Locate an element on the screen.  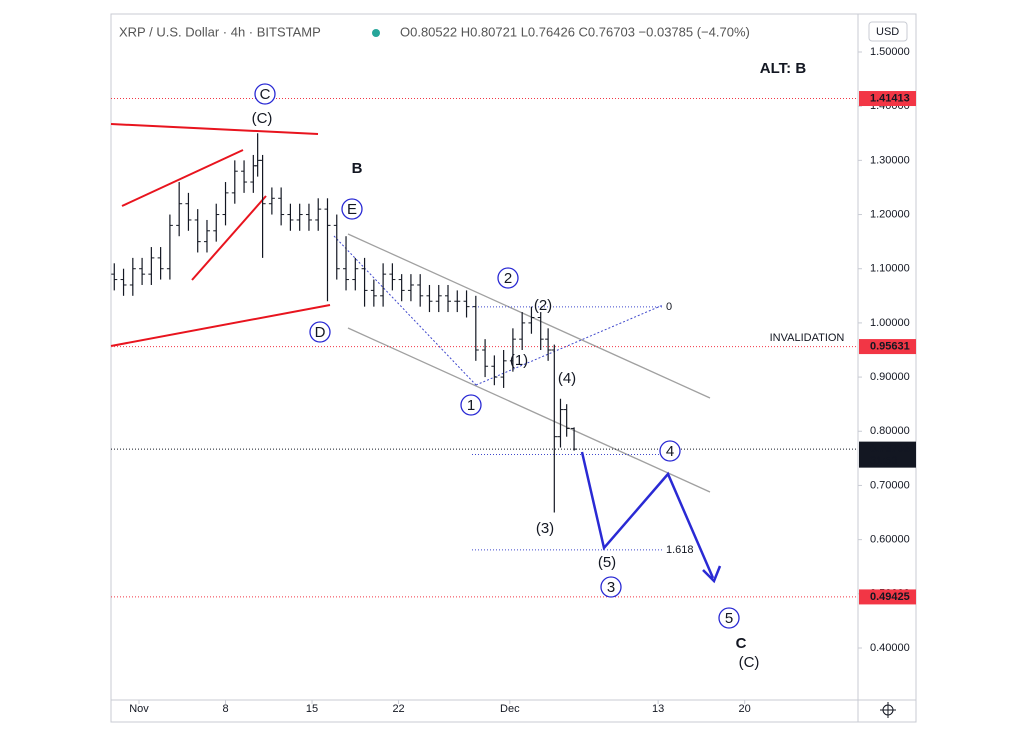
currency-button is located at coordinates (888, 31).